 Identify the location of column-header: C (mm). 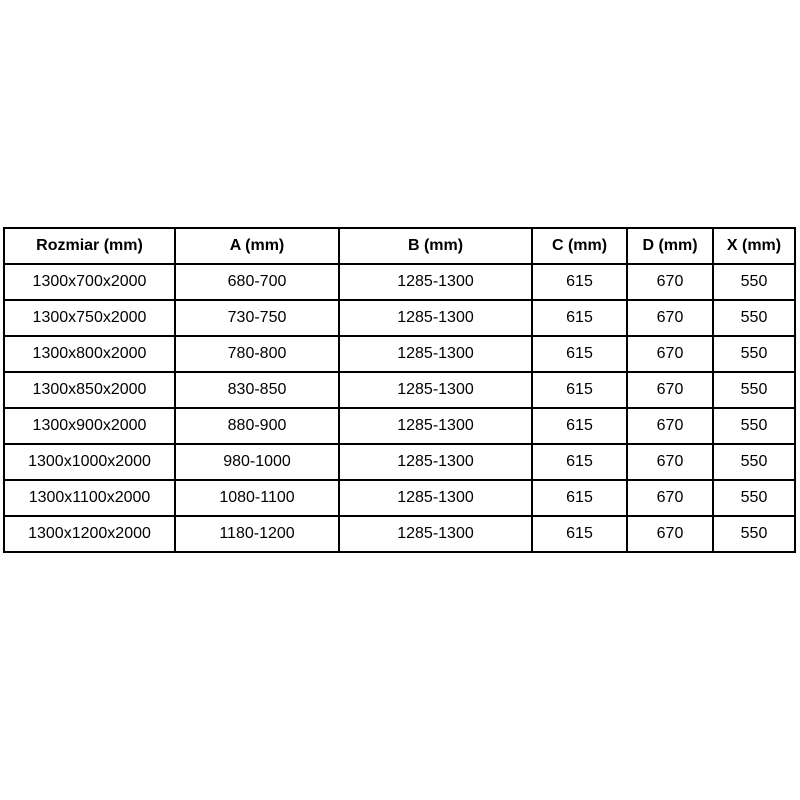
(579, 246).